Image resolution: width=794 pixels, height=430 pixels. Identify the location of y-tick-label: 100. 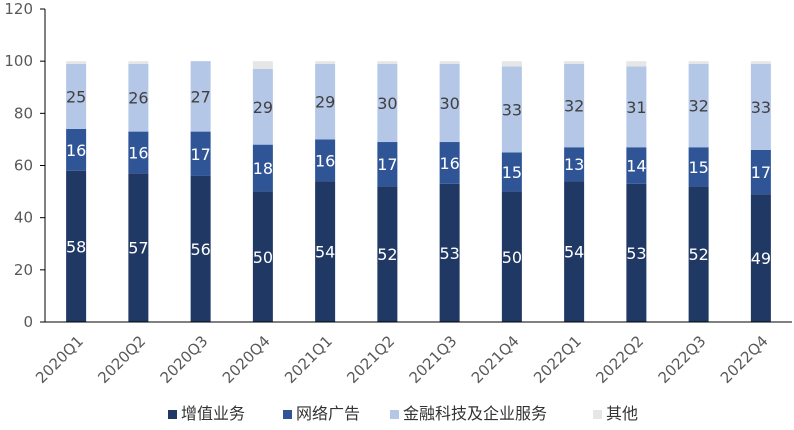
(18, 61).